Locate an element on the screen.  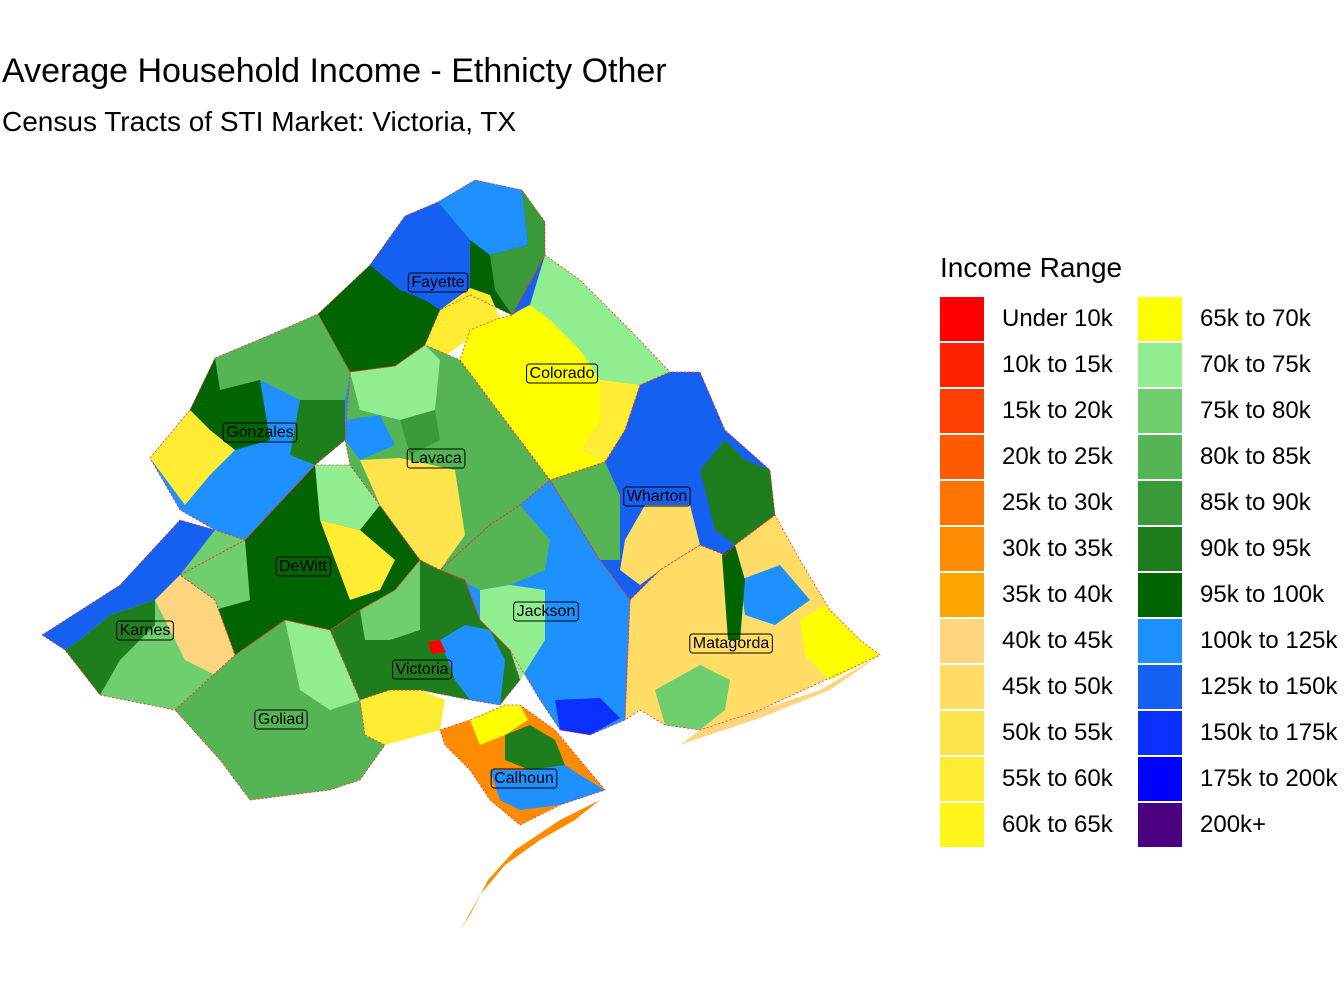
county-label-lavaca: Lavaca is located at coordinates (436, 458).